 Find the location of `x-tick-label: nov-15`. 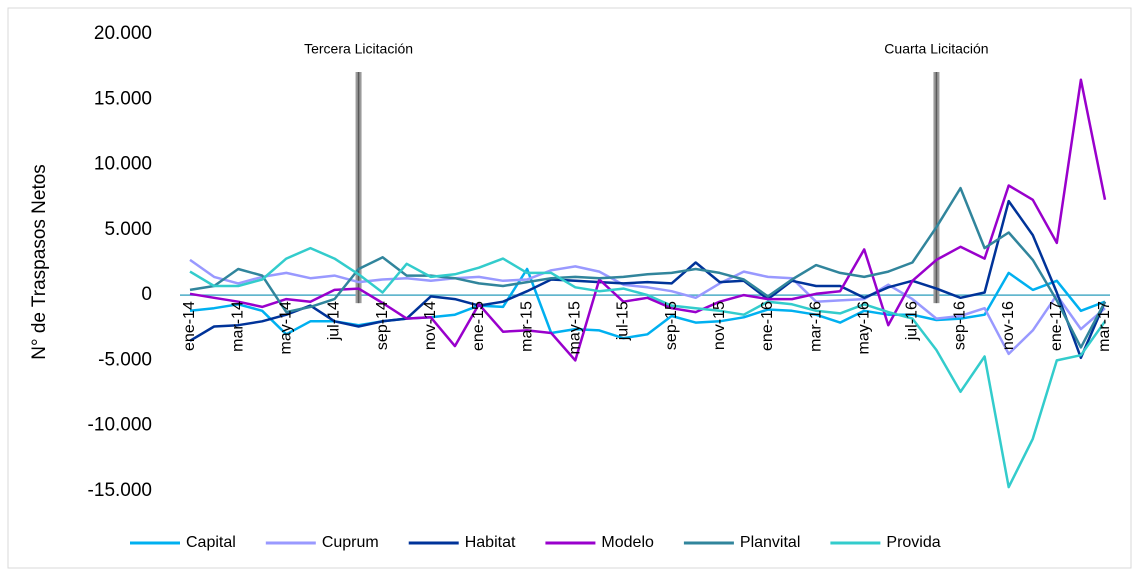

x-tick-label: nov-15 is located at coordinates (719, 325).